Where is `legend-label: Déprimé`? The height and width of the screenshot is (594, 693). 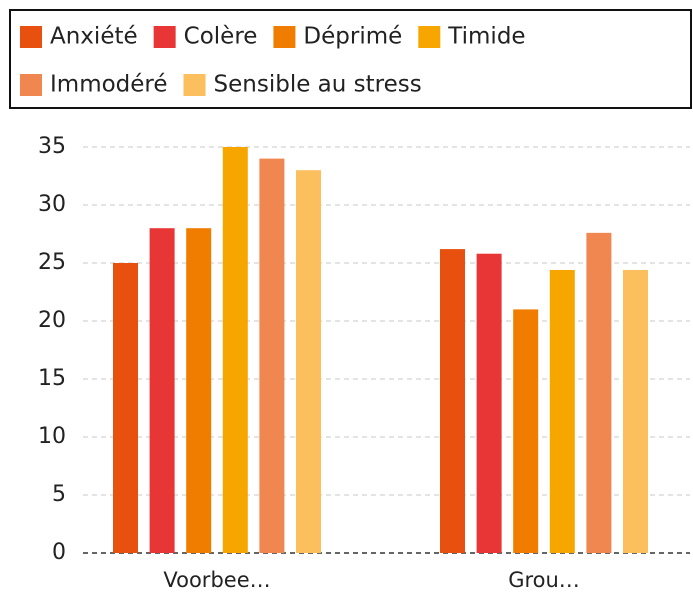
legend-label: Déprimé is located at coordinates (352, 37).